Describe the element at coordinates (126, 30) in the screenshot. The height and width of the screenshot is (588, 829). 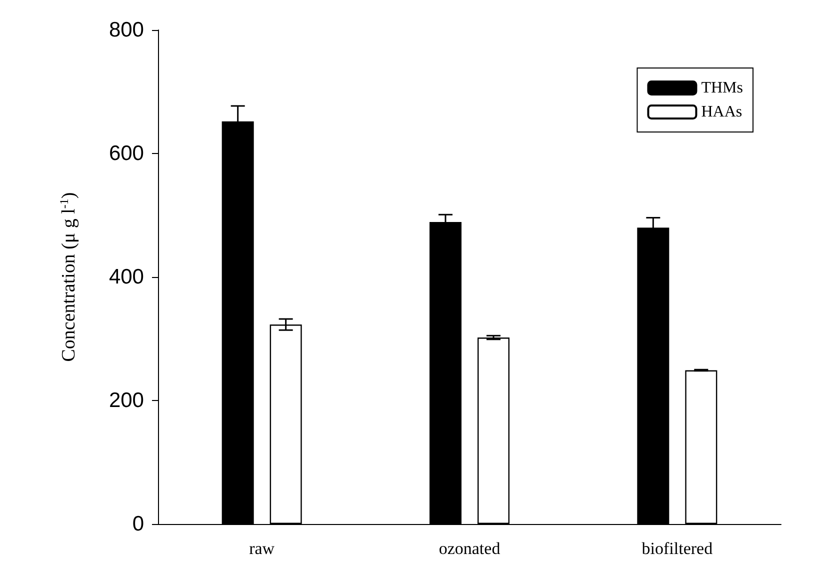
I see `y-tick-label: 800` at that location.